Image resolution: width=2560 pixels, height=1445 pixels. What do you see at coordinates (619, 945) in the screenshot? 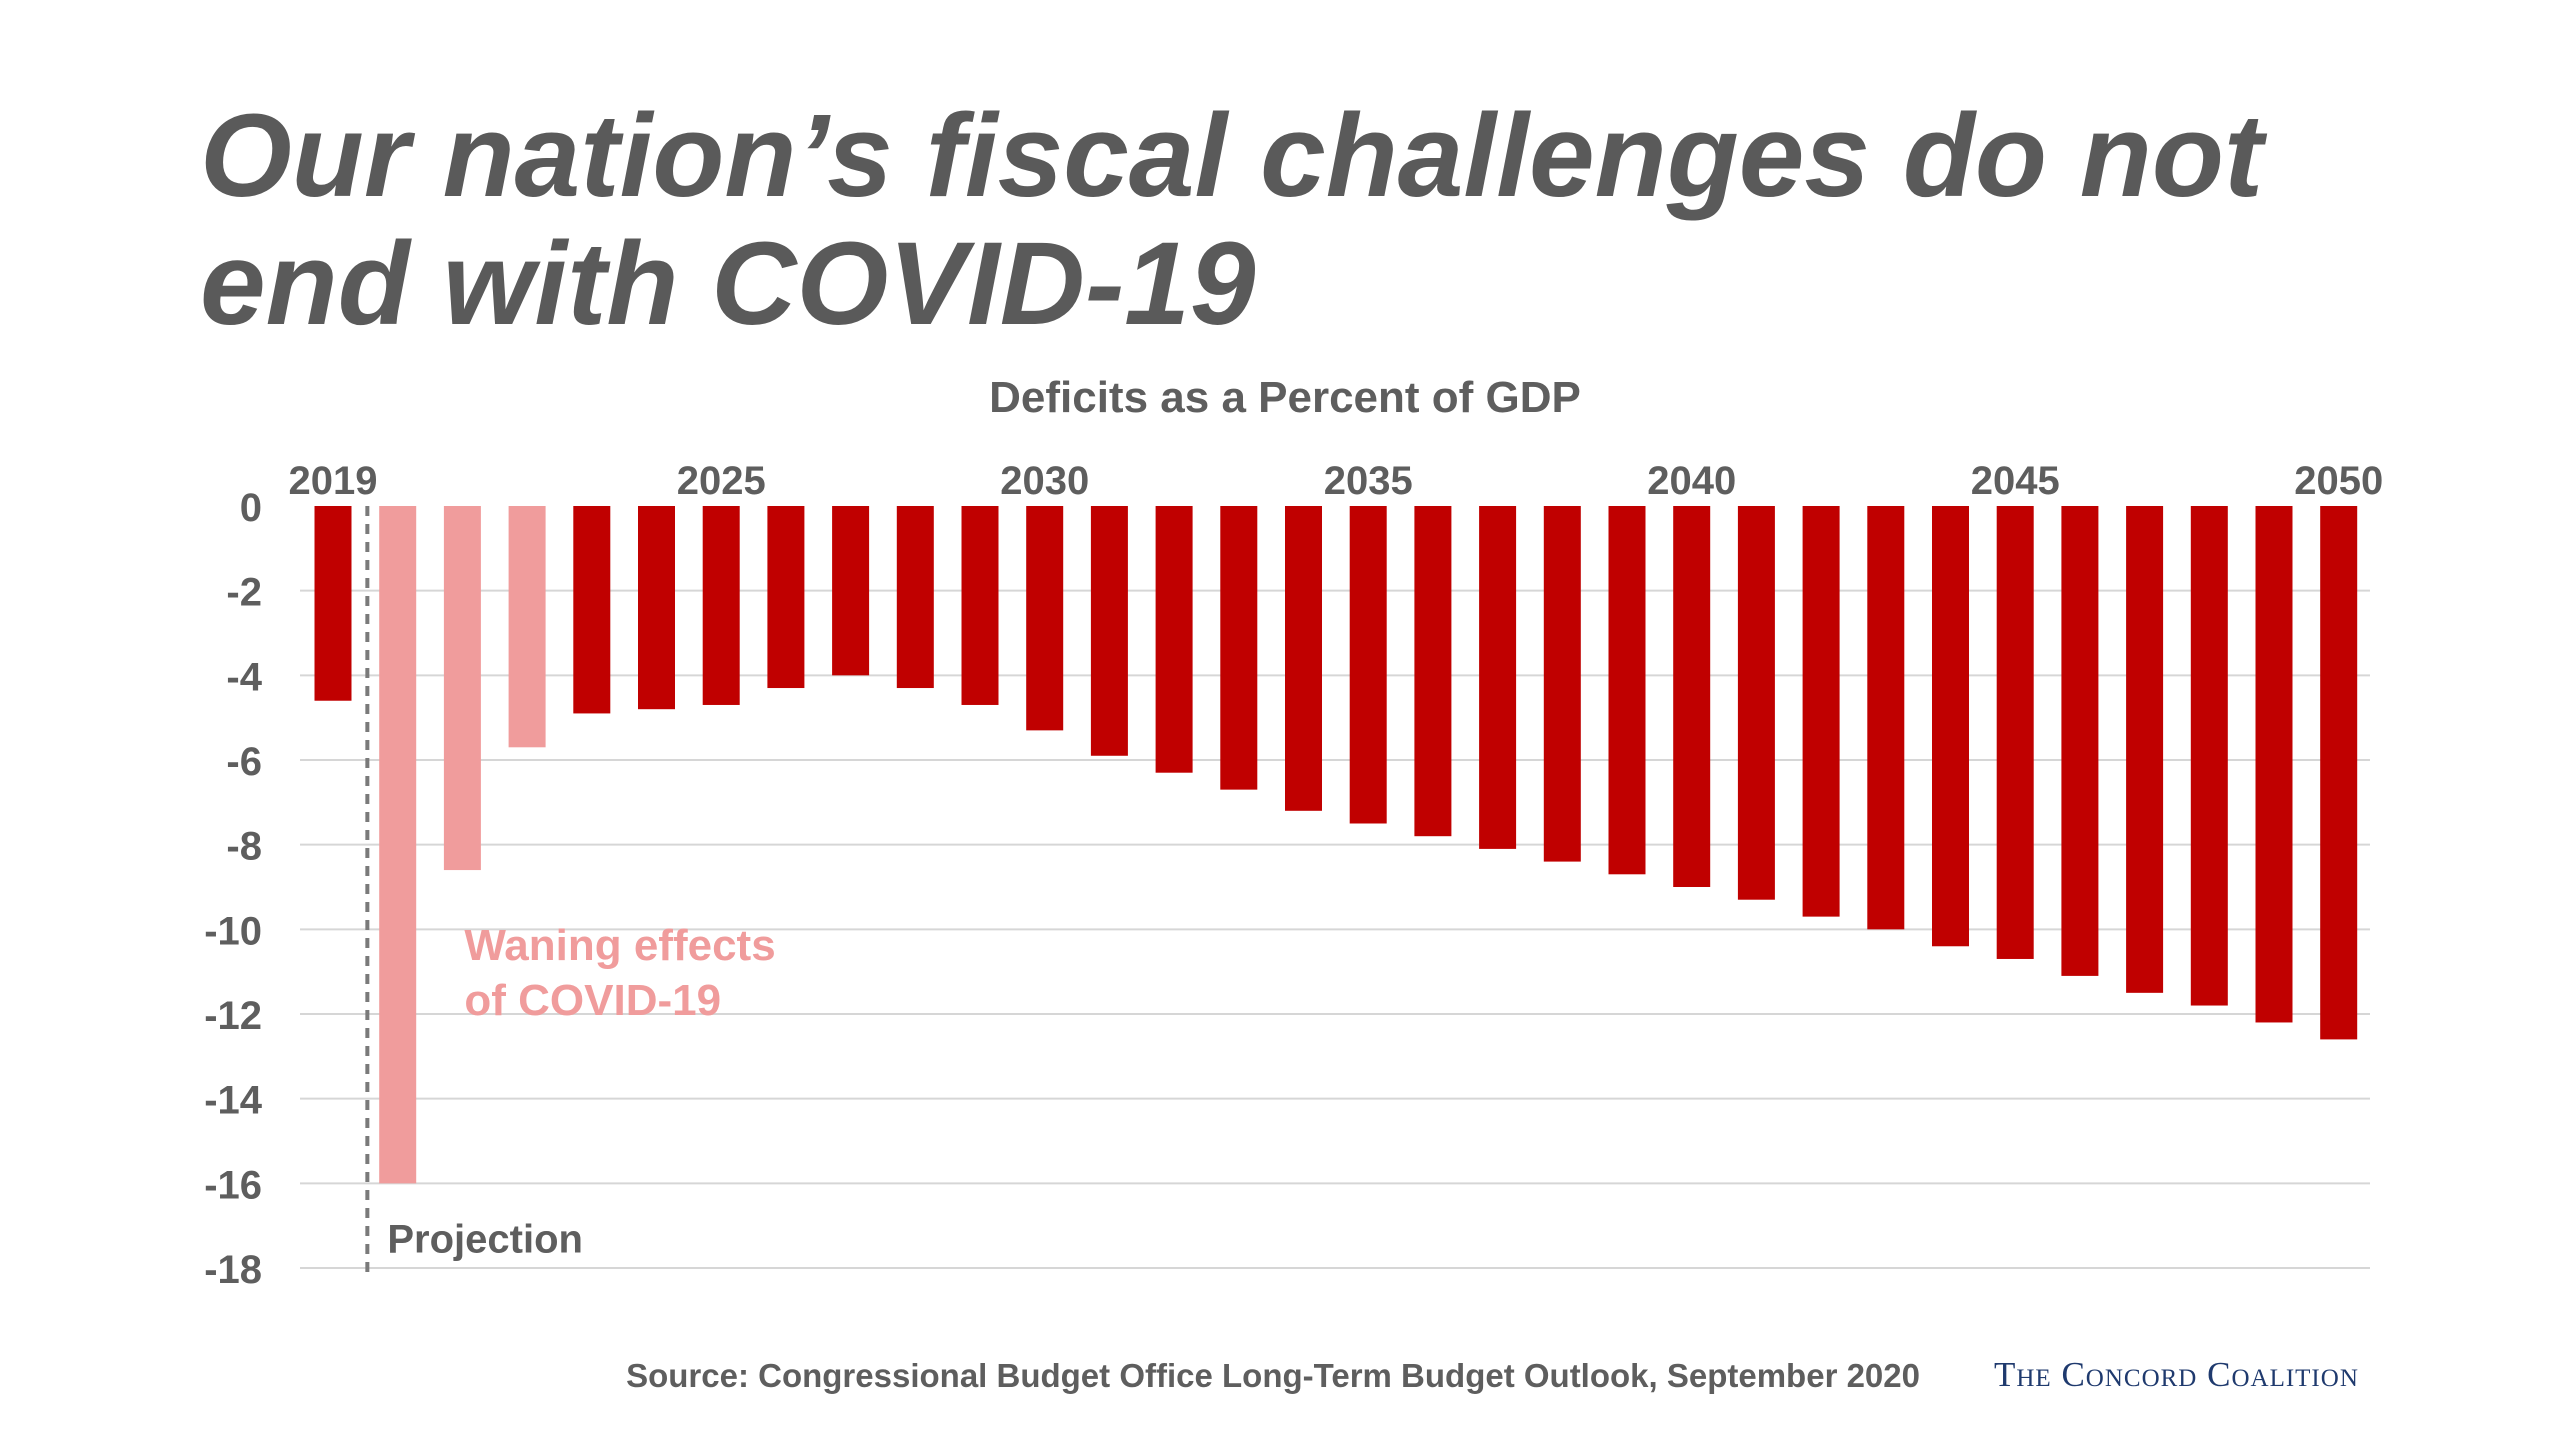
I see `covid-annotation-line-1: Waning effects` at bounding box center [619, 945].